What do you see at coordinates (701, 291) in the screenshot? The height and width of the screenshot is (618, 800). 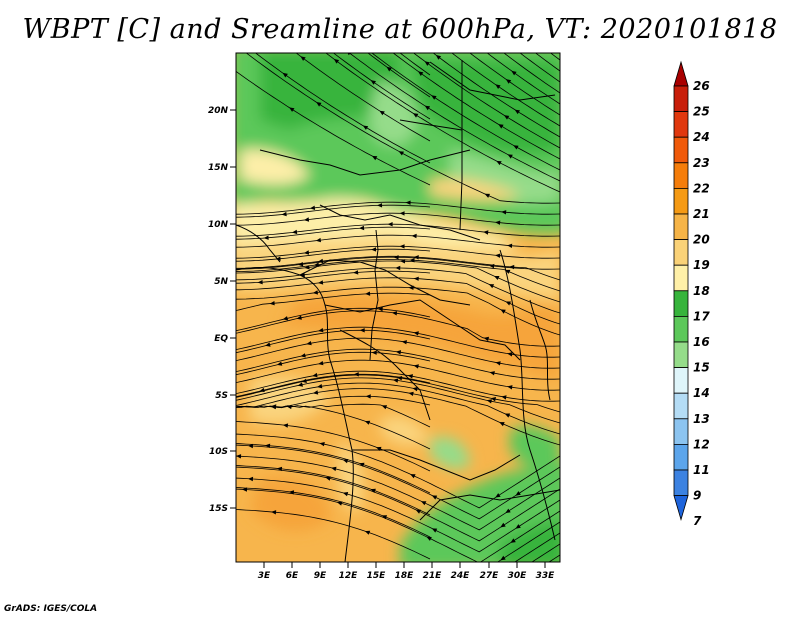 I see `colorbar-label: 18` at bounding box center [701, 291].